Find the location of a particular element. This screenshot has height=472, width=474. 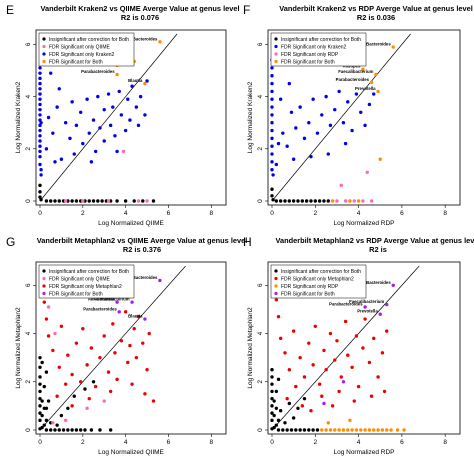

y-tick-label: 6 is located at coordinates (28, 44).